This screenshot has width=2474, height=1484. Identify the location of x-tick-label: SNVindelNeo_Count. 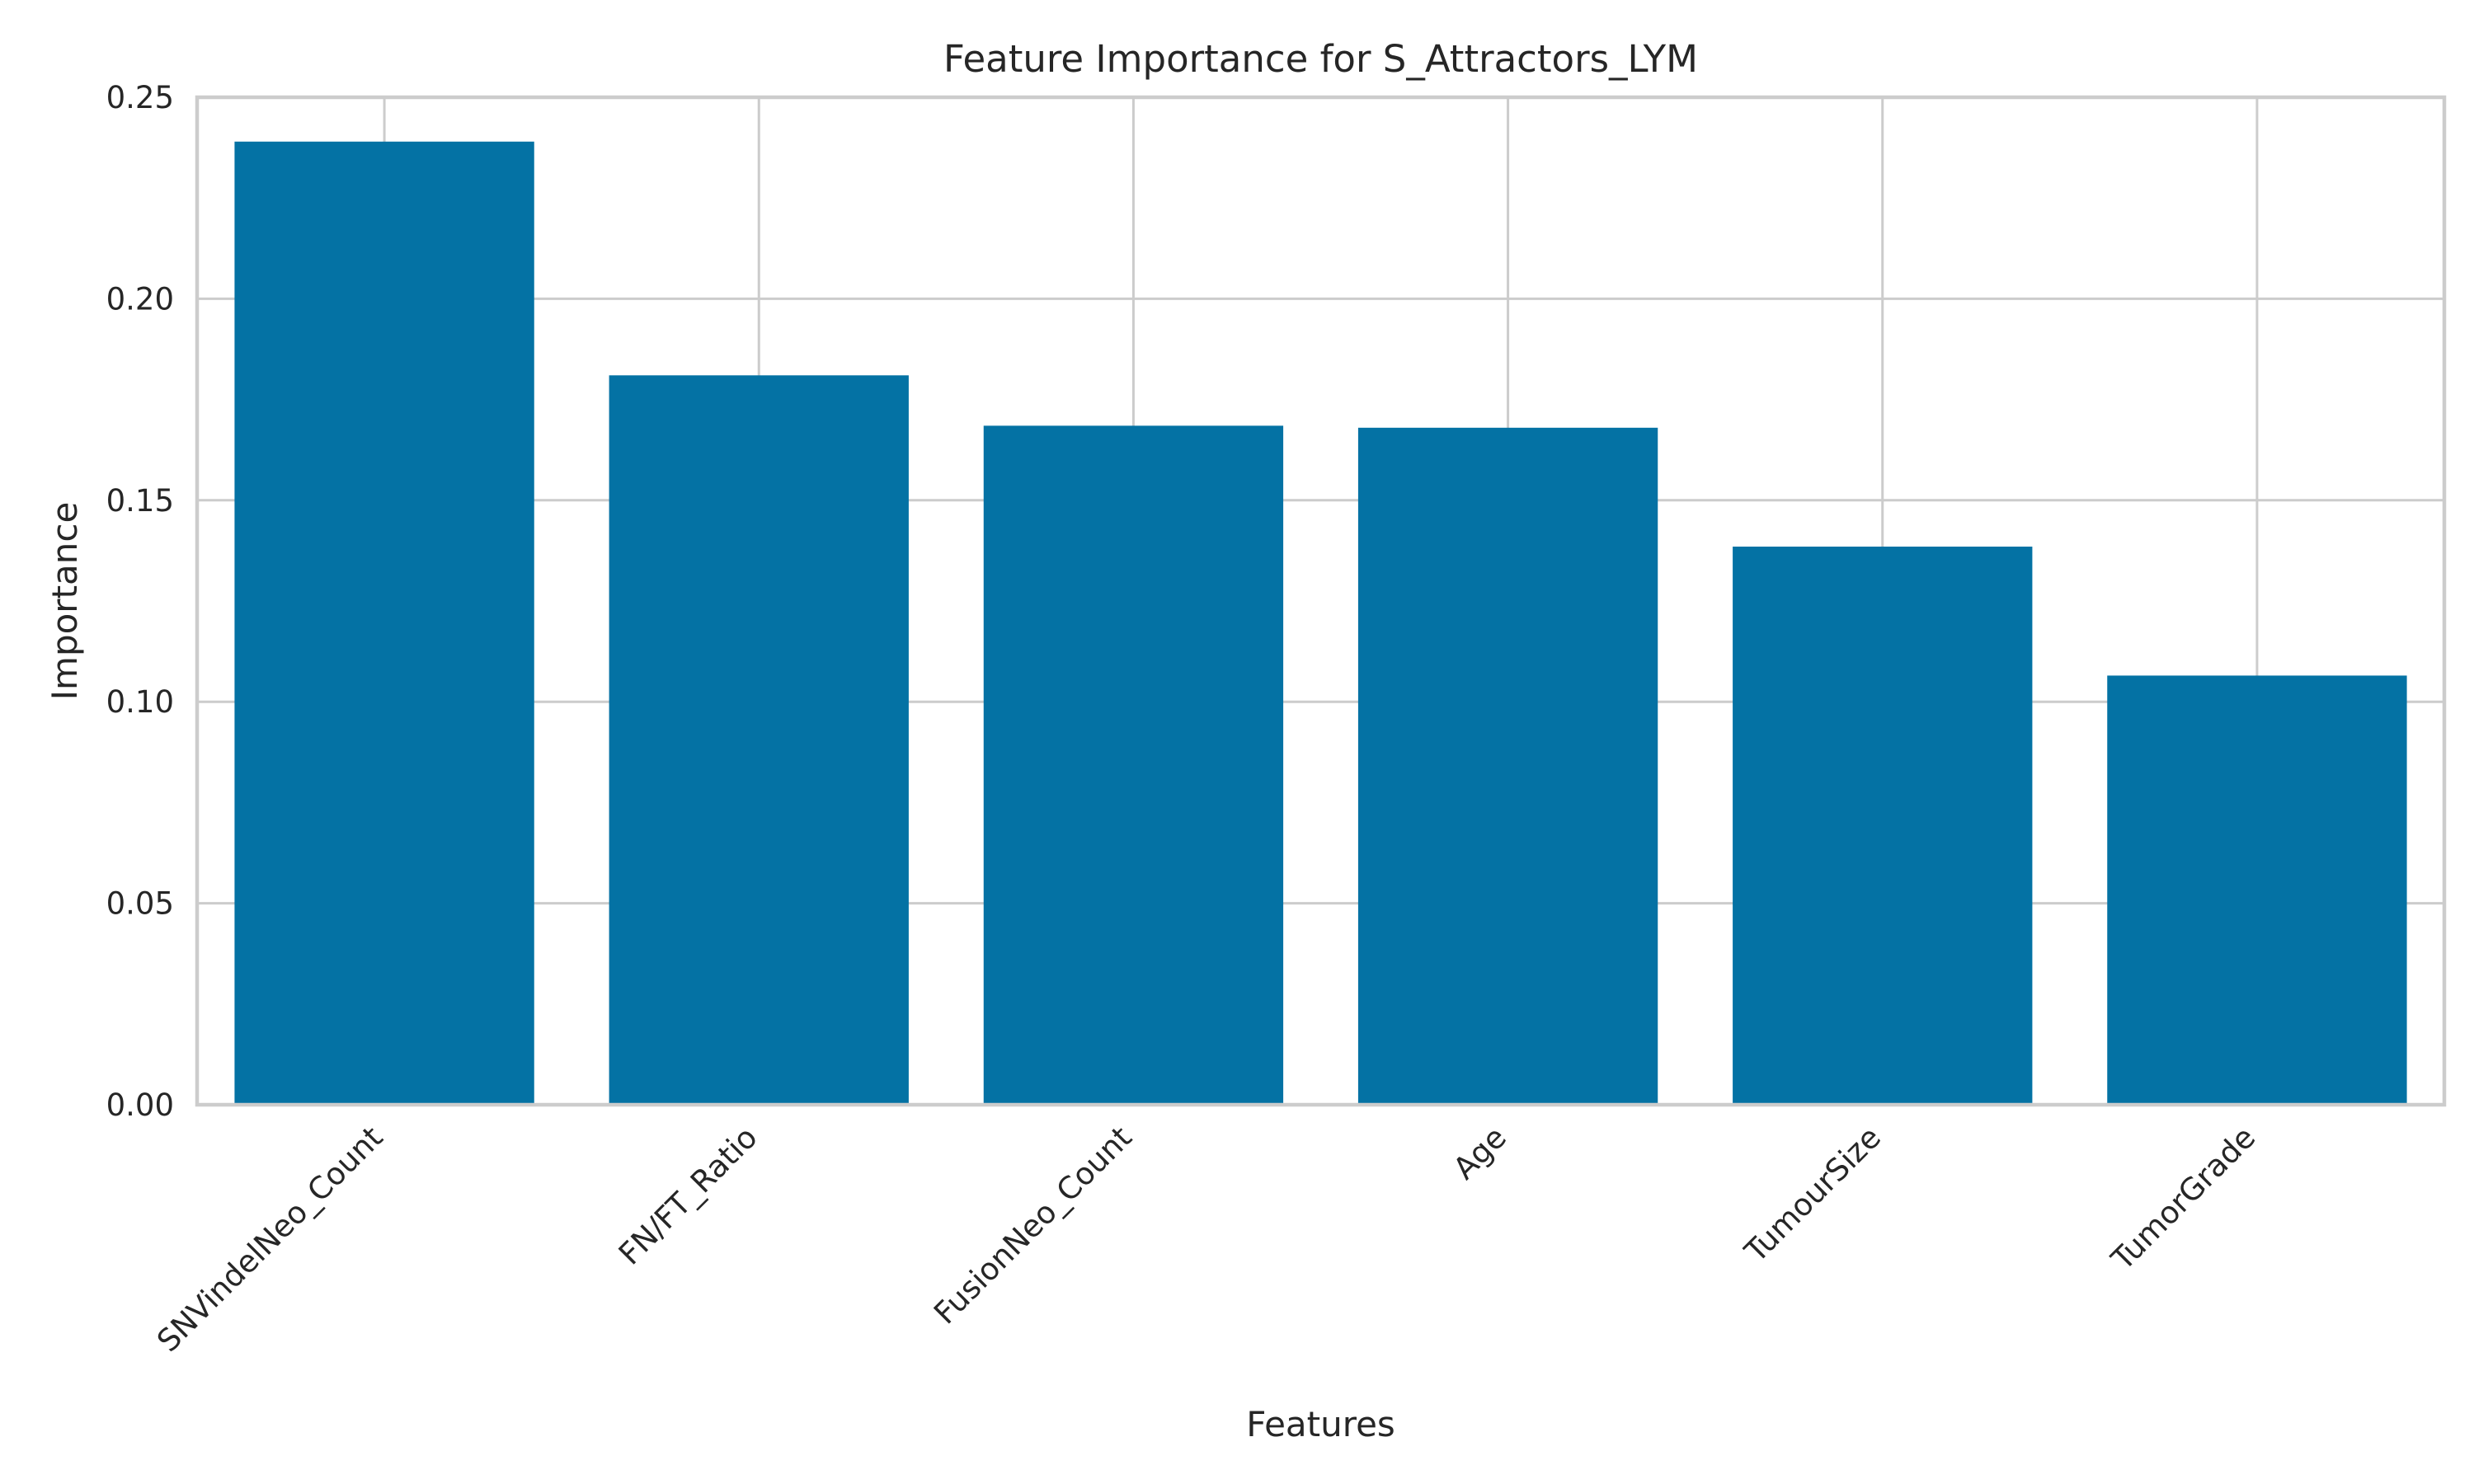
(269, 1239).